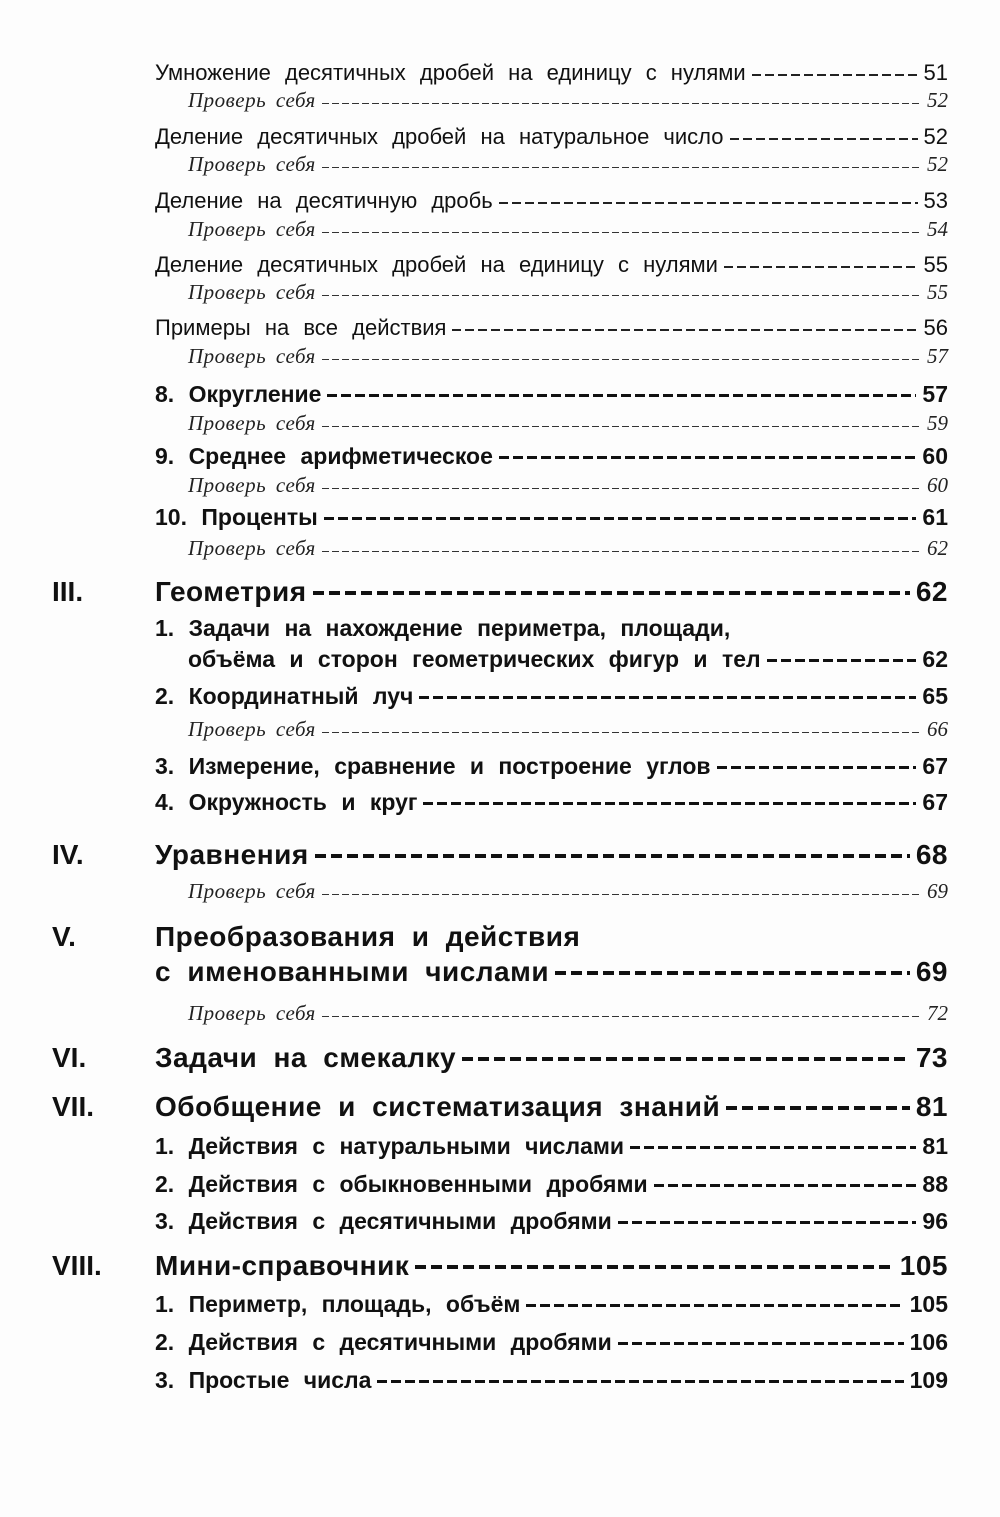 The height and width of the screenshot is (1517, 1000). What do you see at coordinates (935, 200) in the screenshot?
I see `page-number: 53` at bounding box center [935, 200].